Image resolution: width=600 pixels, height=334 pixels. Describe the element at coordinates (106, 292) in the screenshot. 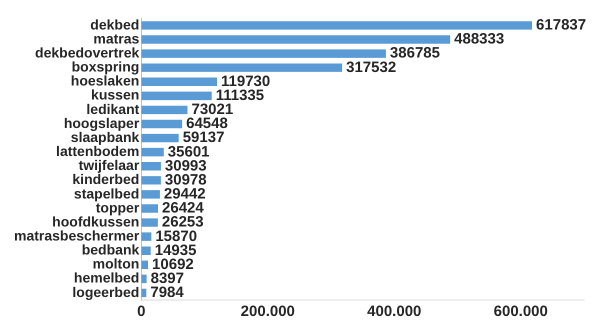

I see `y-tick-label: logeerbed` at that location.